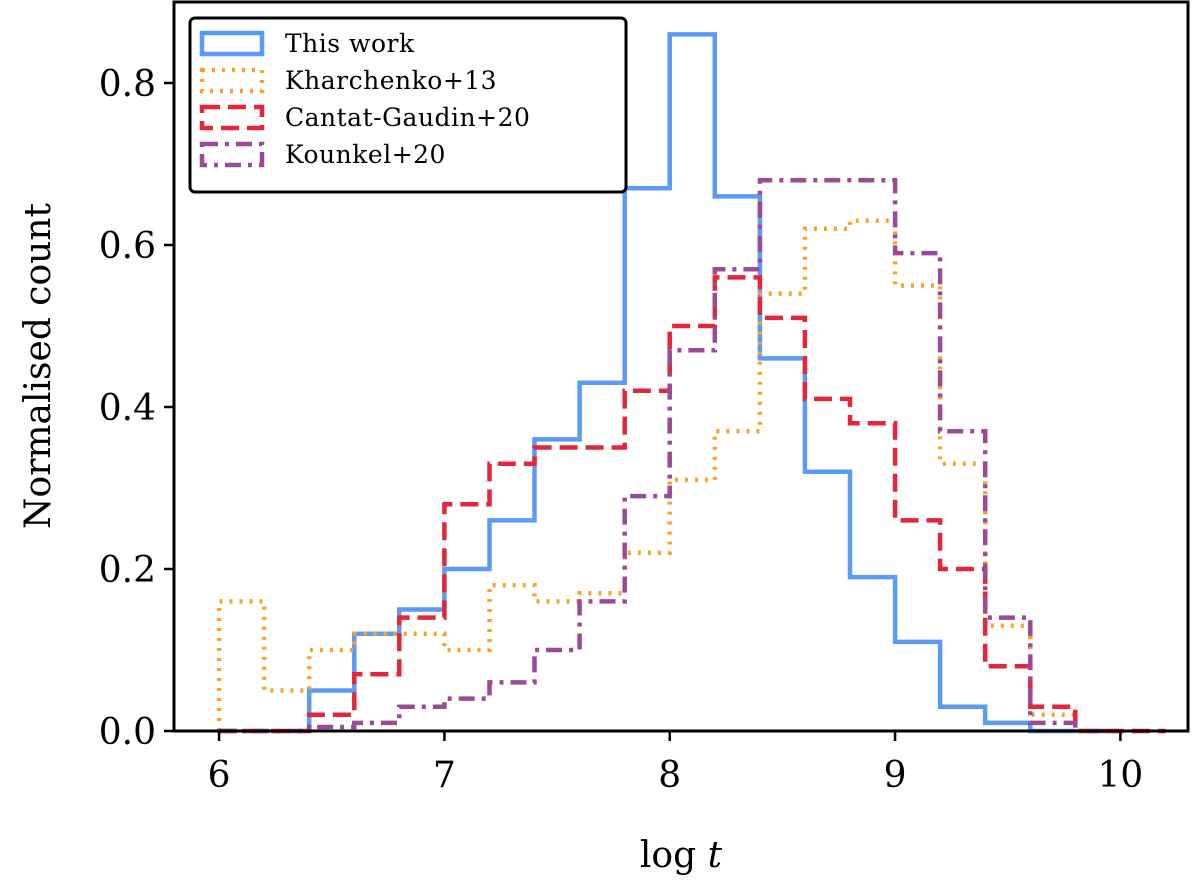  Describe the element at coordinates (127, 84) in the screenshot. I see `y-tick-label: 0.8` at that location.